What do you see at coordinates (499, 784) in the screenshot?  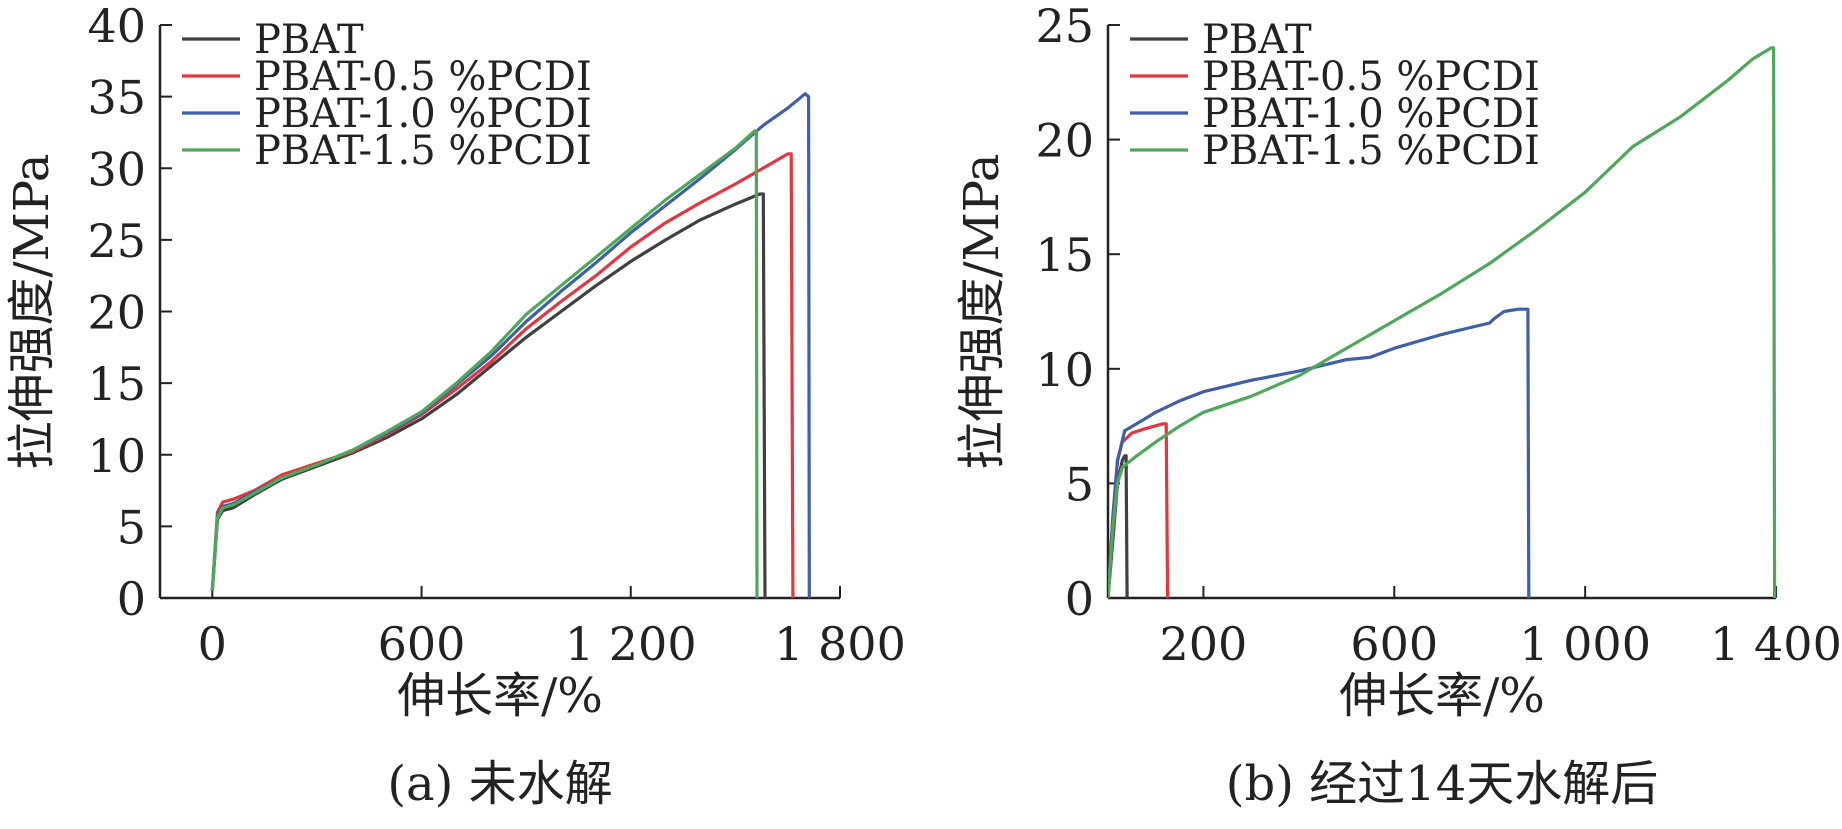 I see `chart-caption: (a) 未水解` at bounding box center [499, 784].